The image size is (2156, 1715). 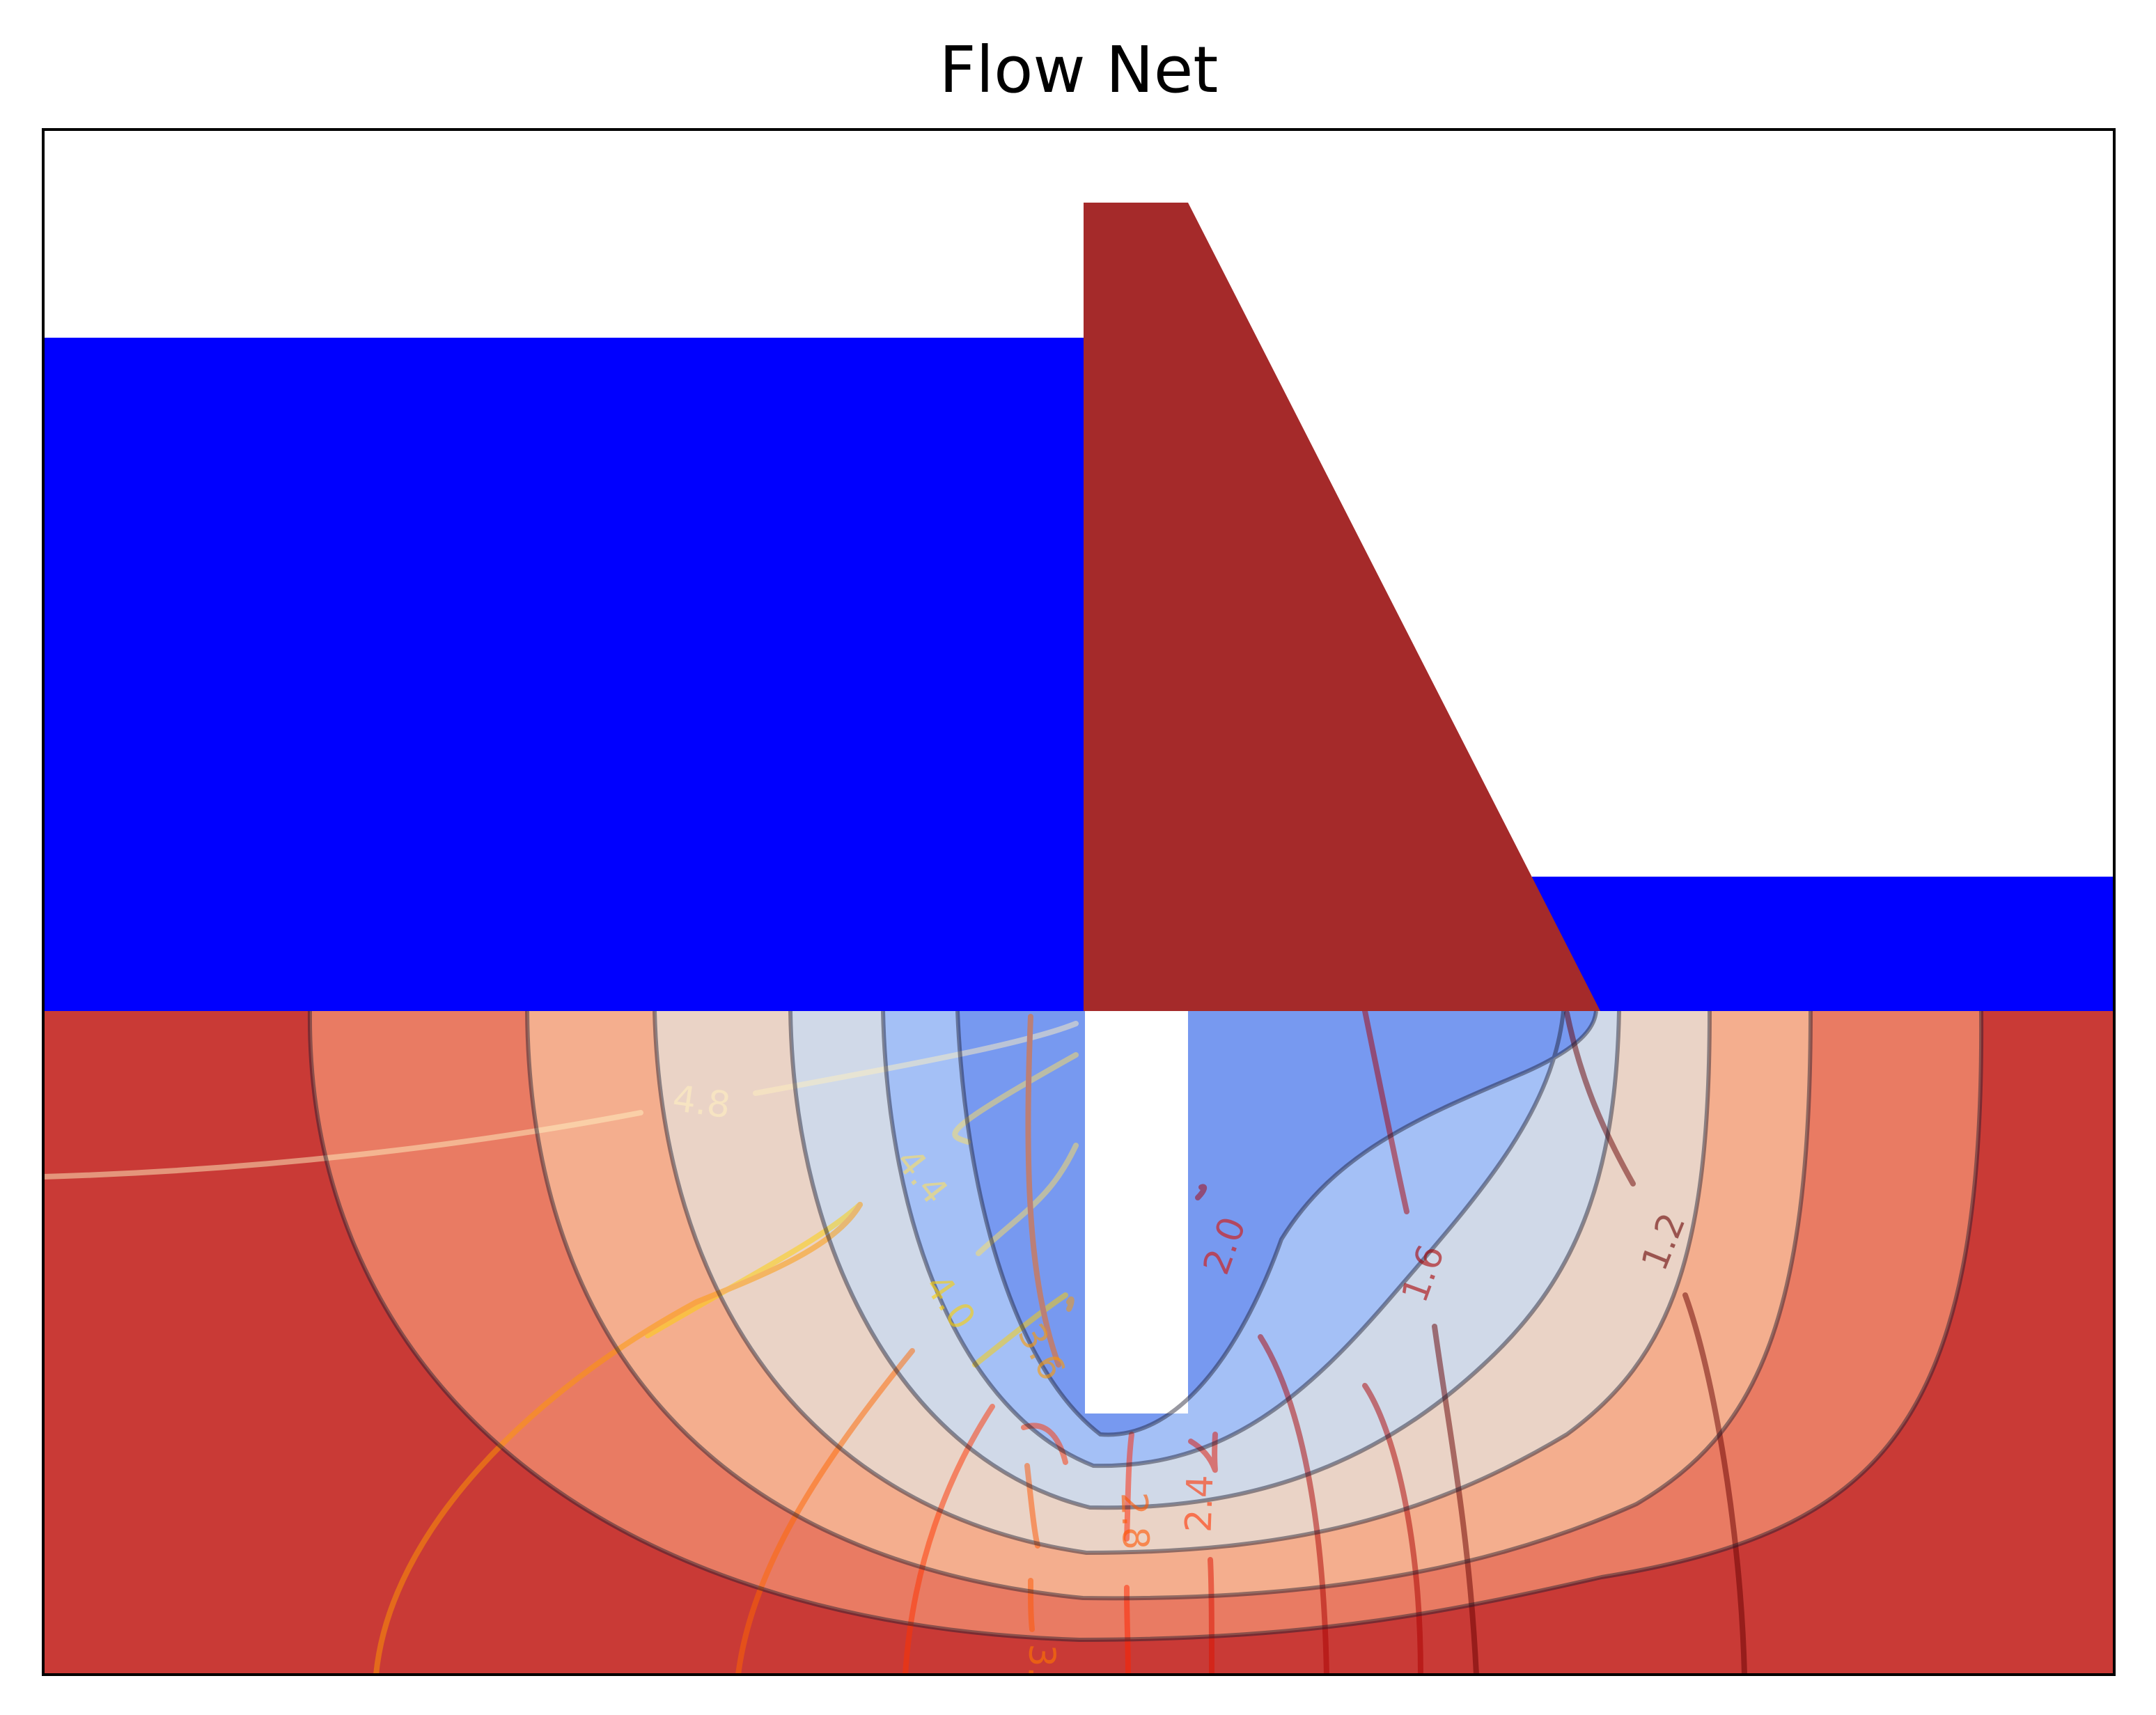 I want to click on contour-label: 4.8, so click(x=701, y=1102).